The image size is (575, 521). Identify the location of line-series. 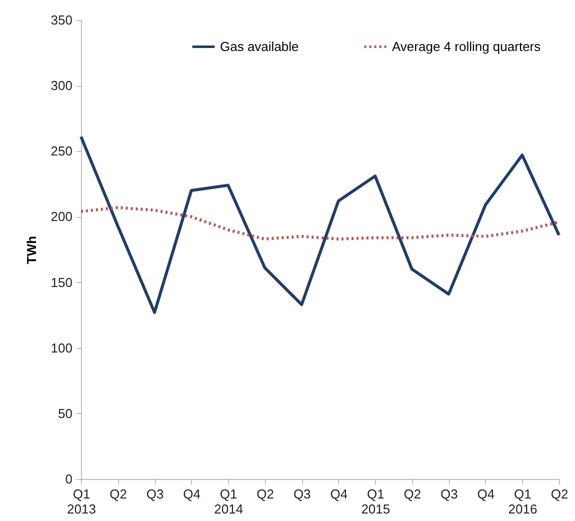
(320, 223).